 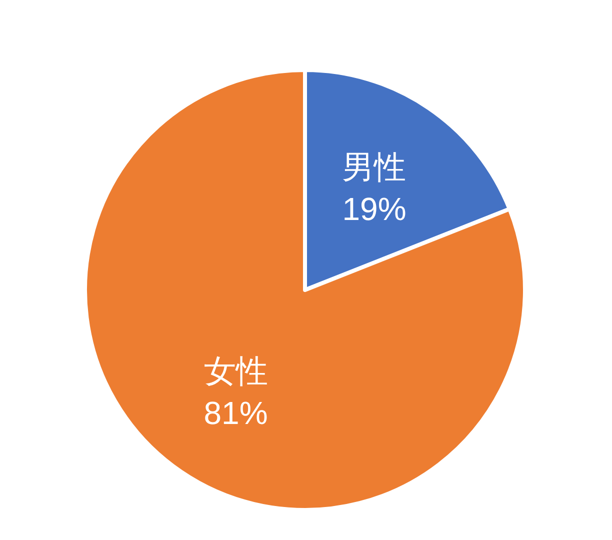 I want to click on data-label: 19%, so click(x=374, y=209).